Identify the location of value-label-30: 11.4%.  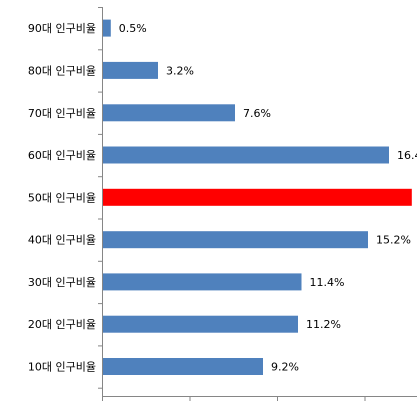
(327, 282).